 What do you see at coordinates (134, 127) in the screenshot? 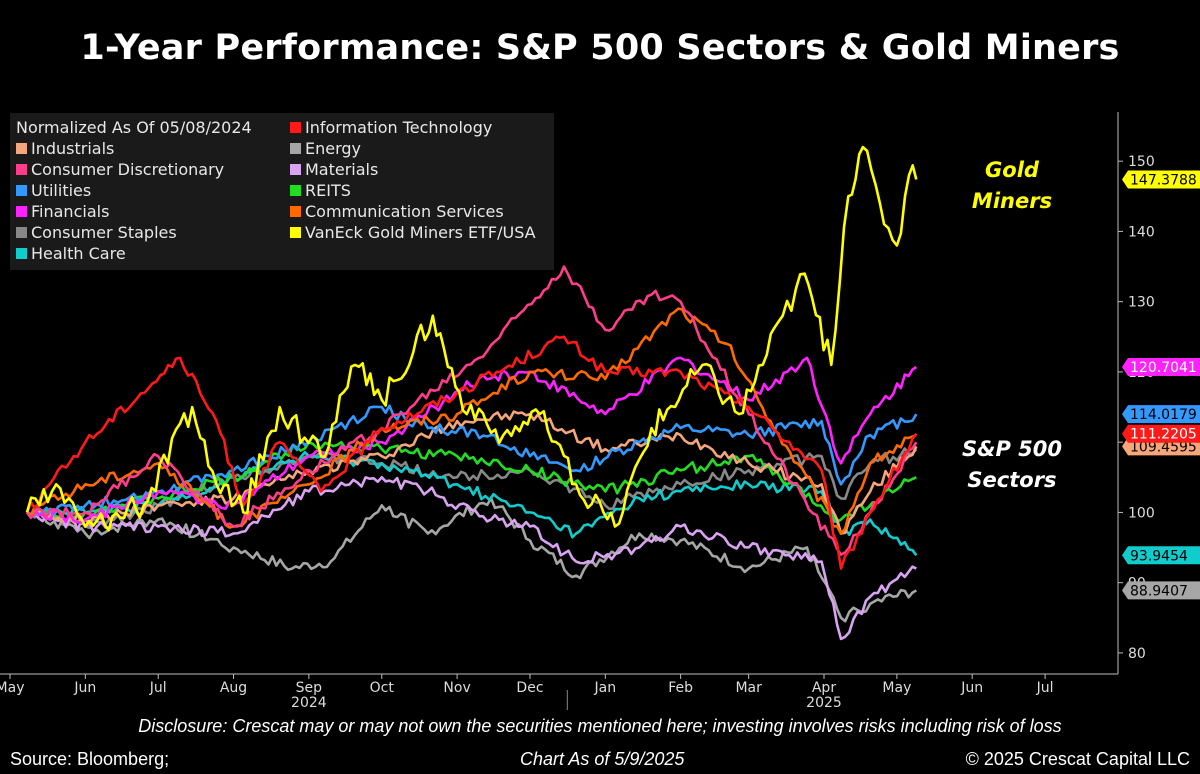
I see `legend-header: Normalized As Of 05/08/2024` at bounding box center [134, 127].